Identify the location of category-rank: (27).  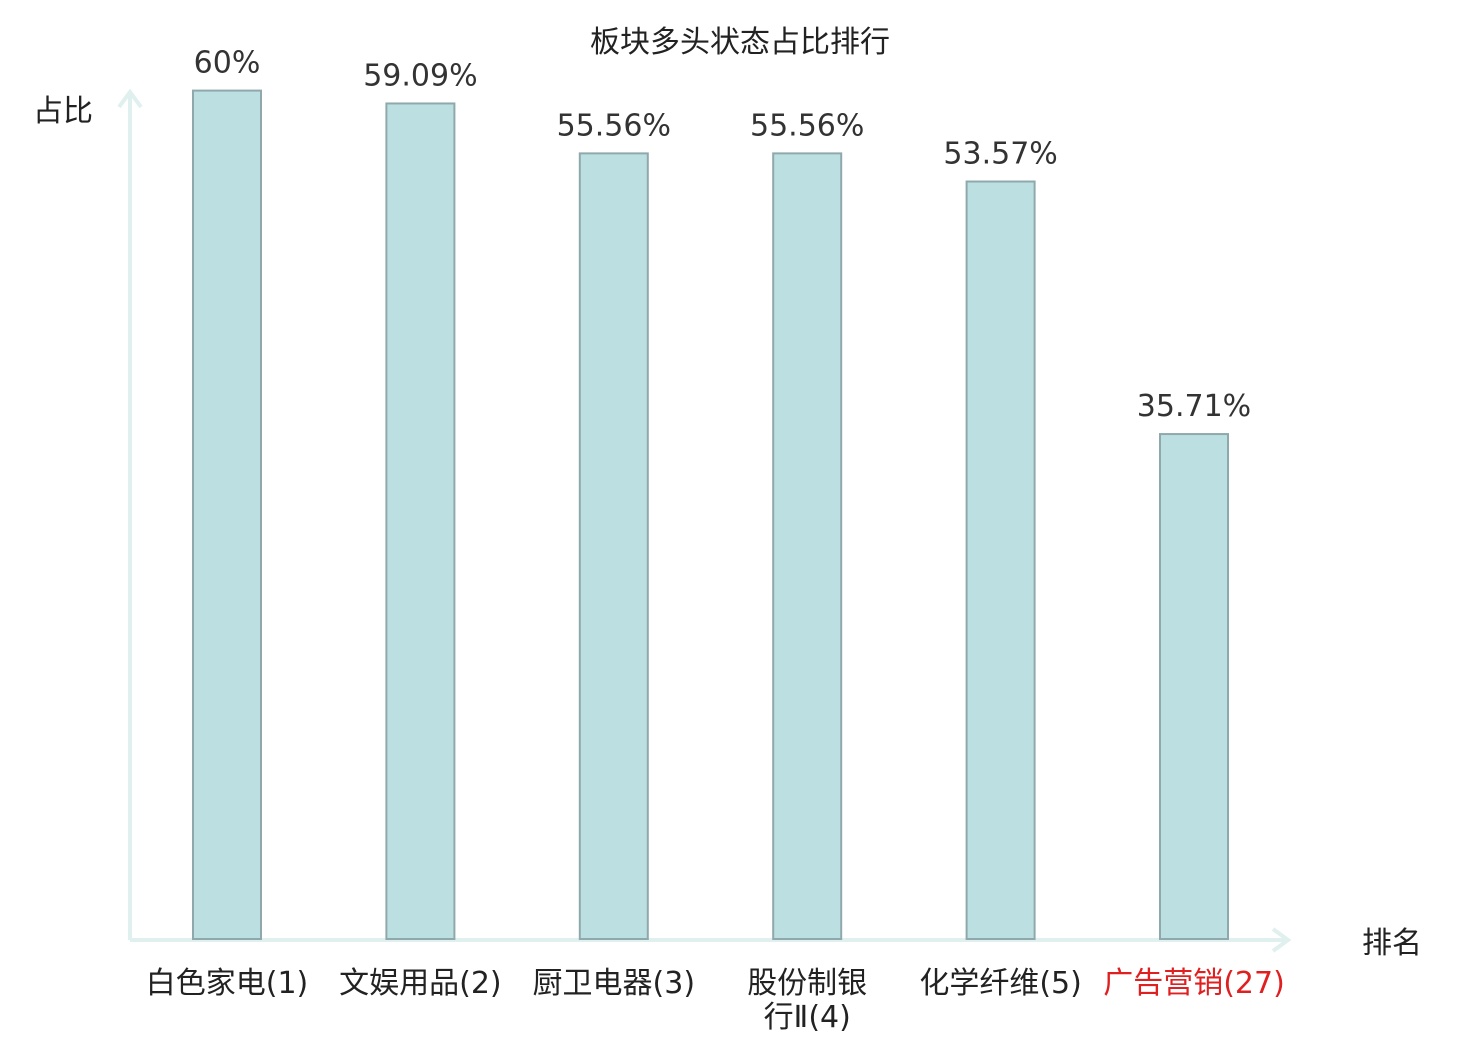
(1254, 983).